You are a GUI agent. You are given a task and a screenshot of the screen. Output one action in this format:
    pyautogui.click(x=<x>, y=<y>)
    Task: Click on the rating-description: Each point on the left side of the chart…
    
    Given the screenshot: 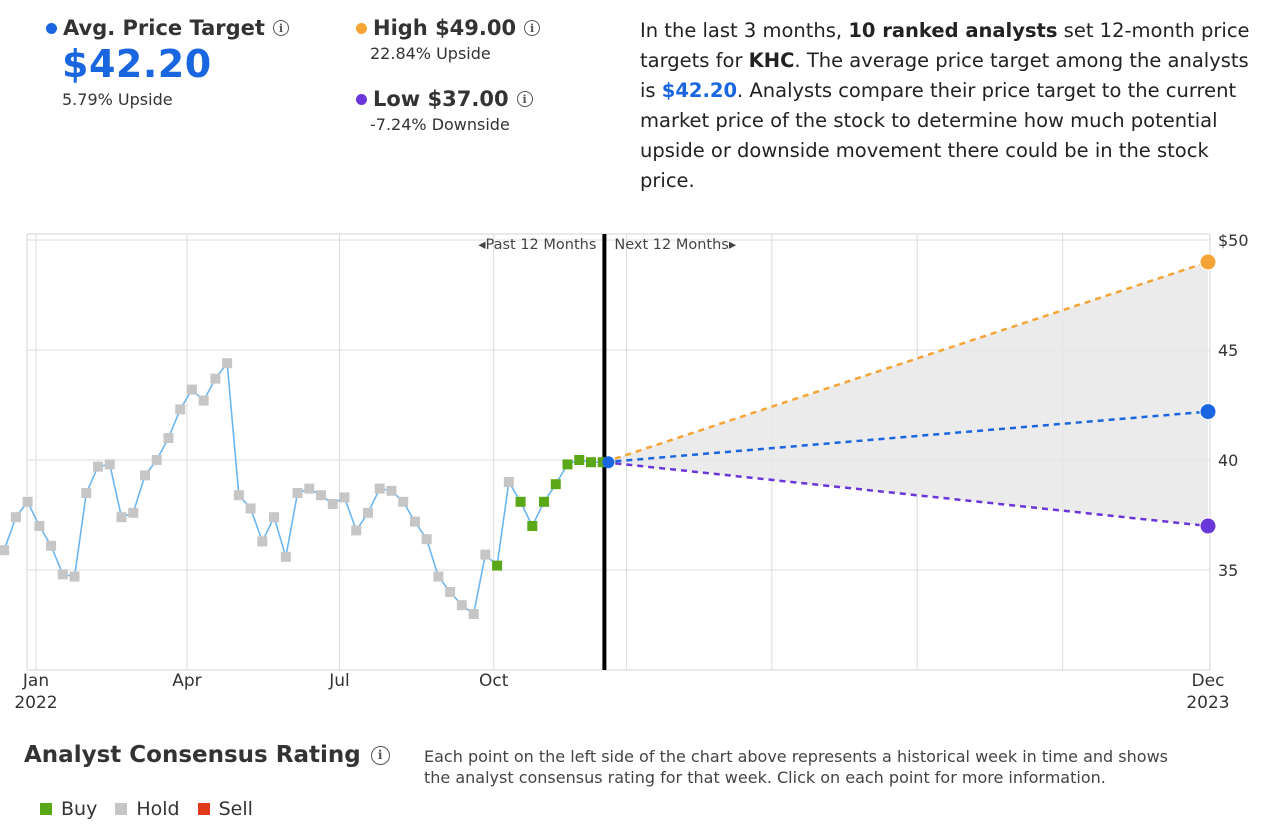 What is the action you would take?
    pyautogui.click(x=796, y=767)
    